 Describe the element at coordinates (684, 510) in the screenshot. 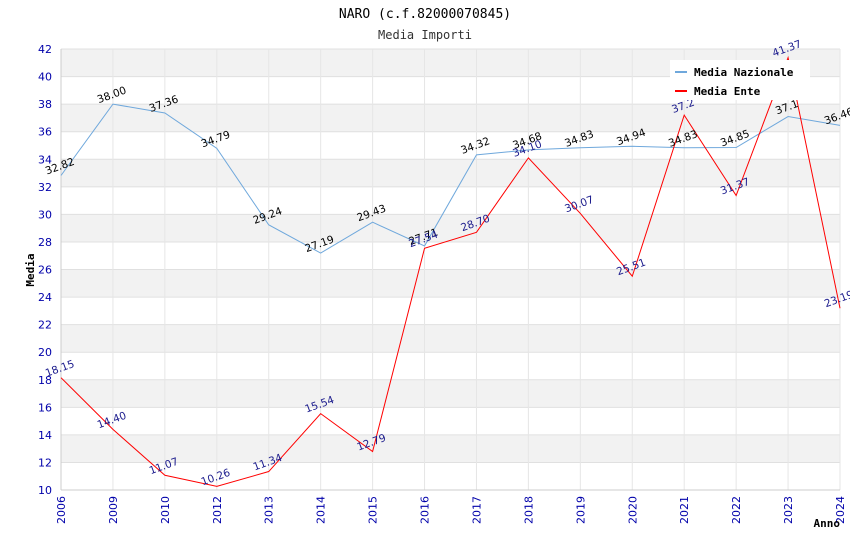

I see `x-tick-label: 2021` at that location.